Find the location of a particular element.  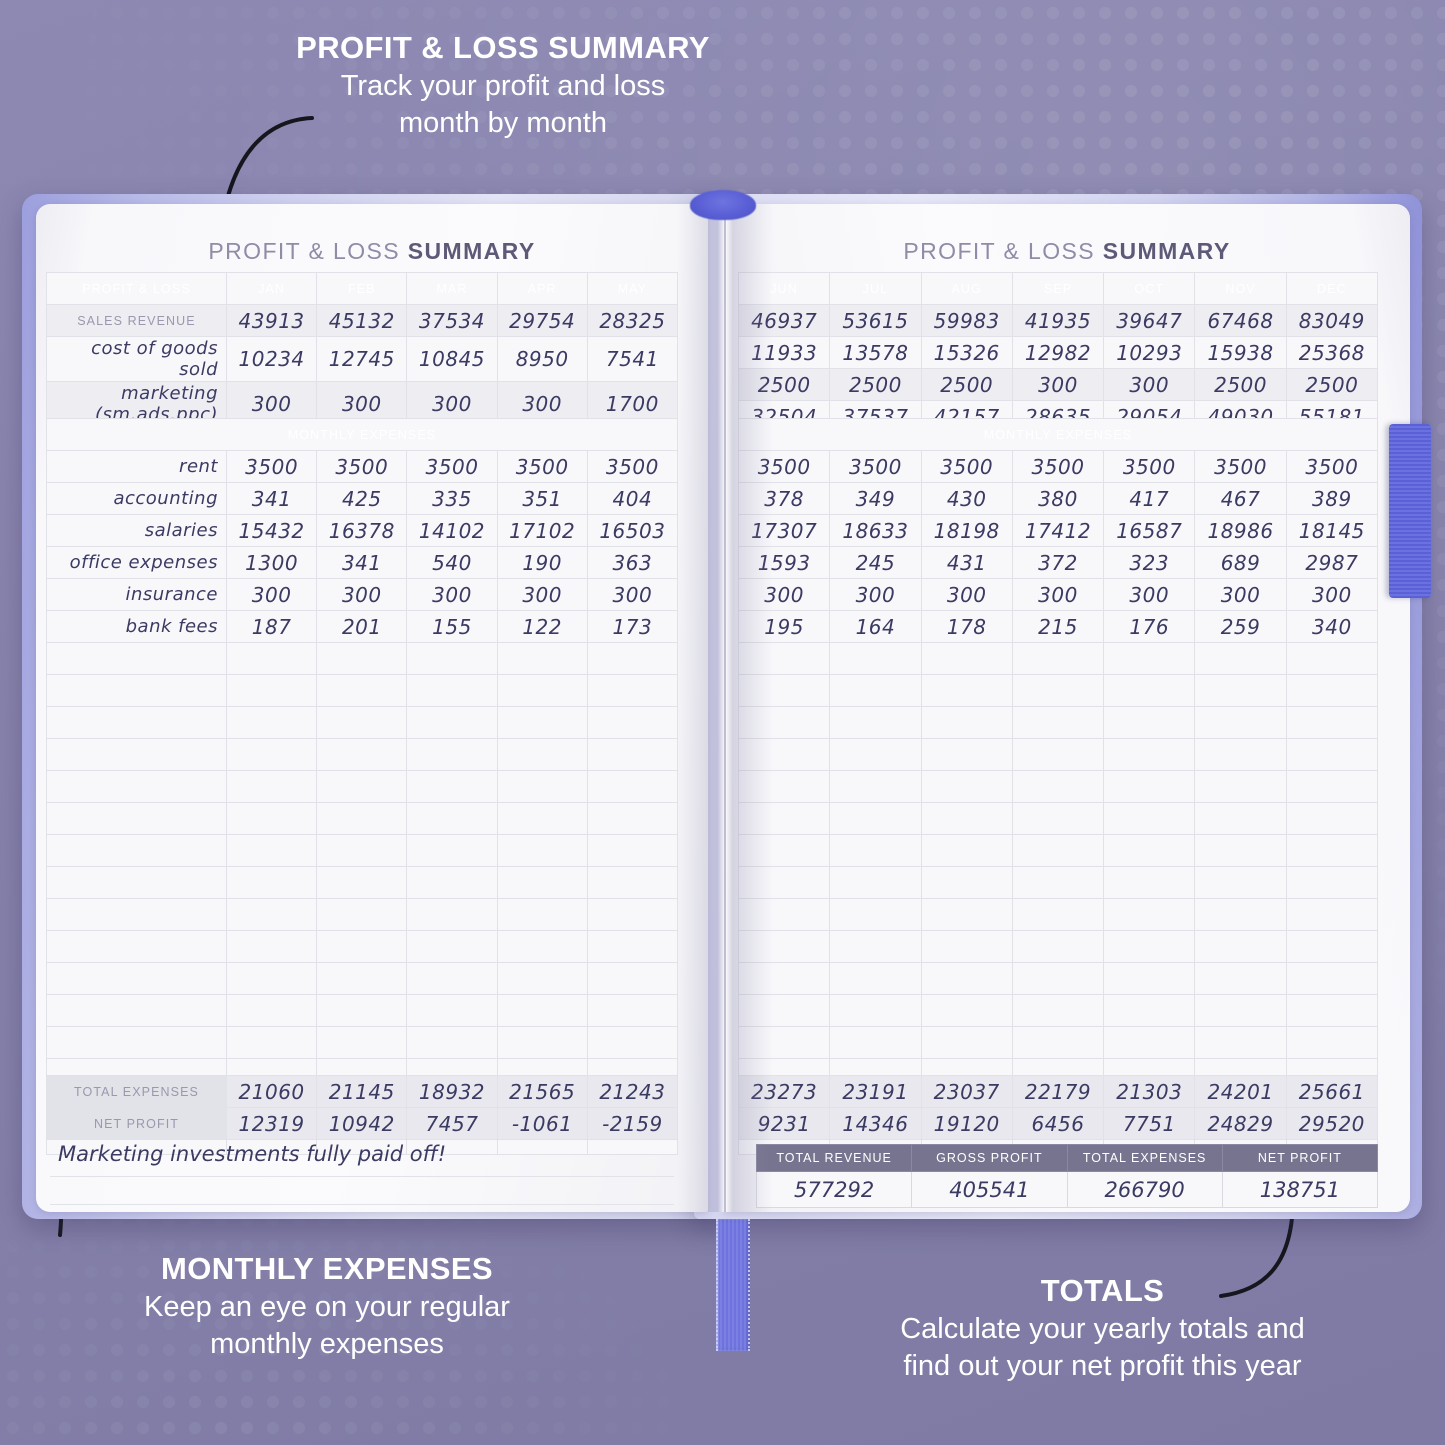

cell-value: 16503 is located at coordinates (632, 530).